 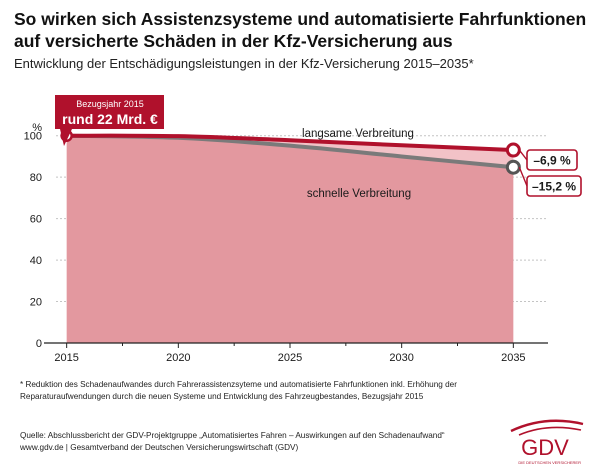 What do you see at coordinates (36, 220) in the screenshot?
I see `y-tick-label: 60` at bounding box center [36, 220].